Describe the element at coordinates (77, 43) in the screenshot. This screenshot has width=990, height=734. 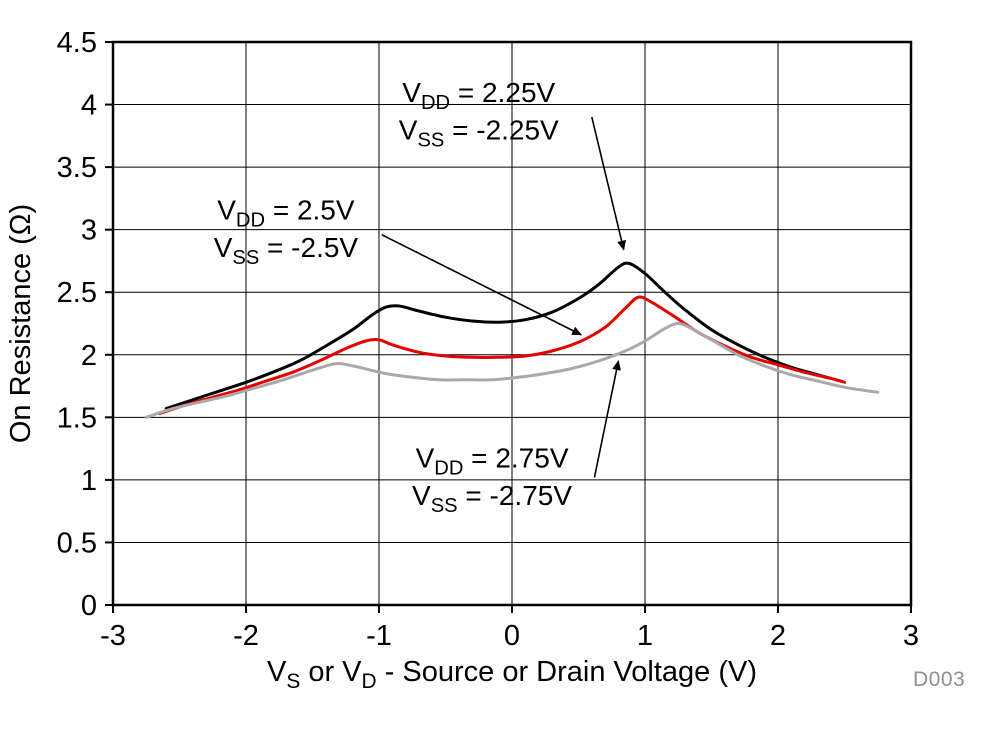
I see `y-tick-label: 4.5` at that location.